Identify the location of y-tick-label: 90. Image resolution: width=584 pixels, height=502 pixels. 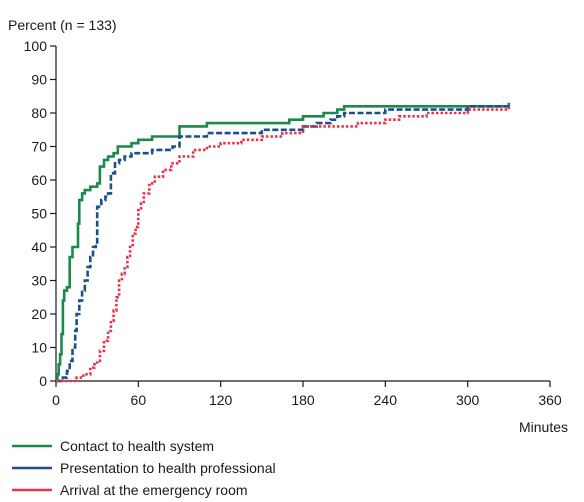
(39, 80).